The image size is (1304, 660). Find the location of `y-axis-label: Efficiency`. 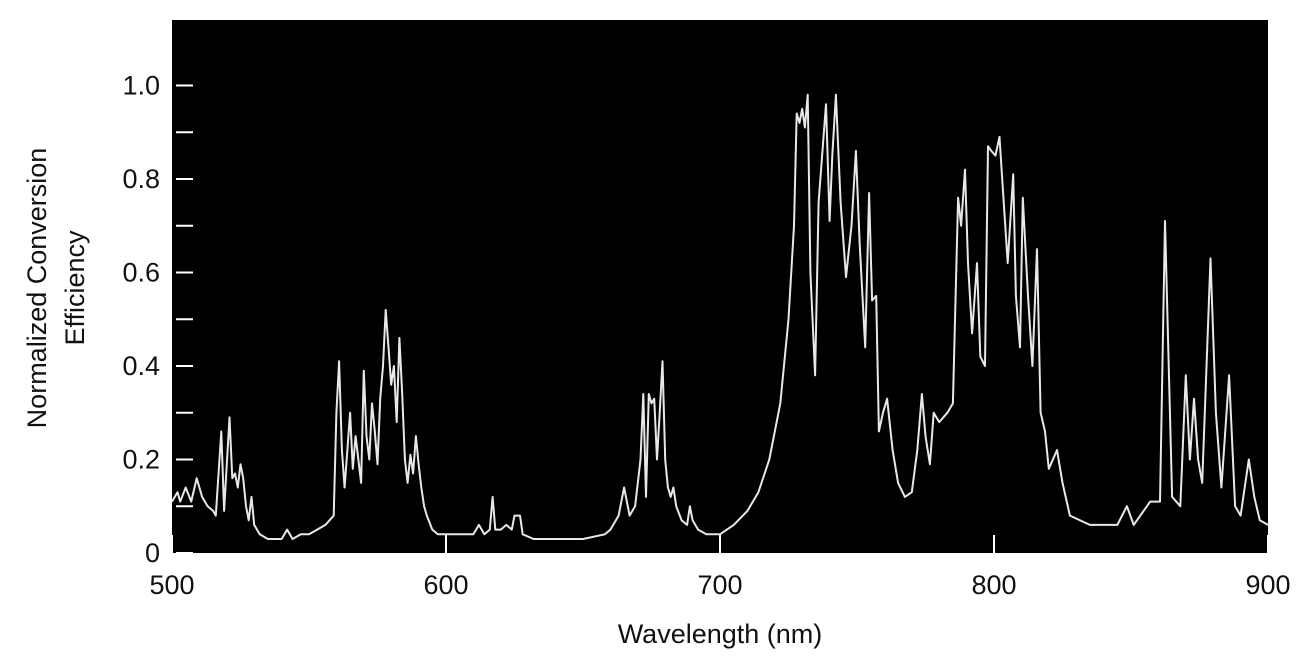

y-axis-label: Efficiency is located at coordinates (75, 288).